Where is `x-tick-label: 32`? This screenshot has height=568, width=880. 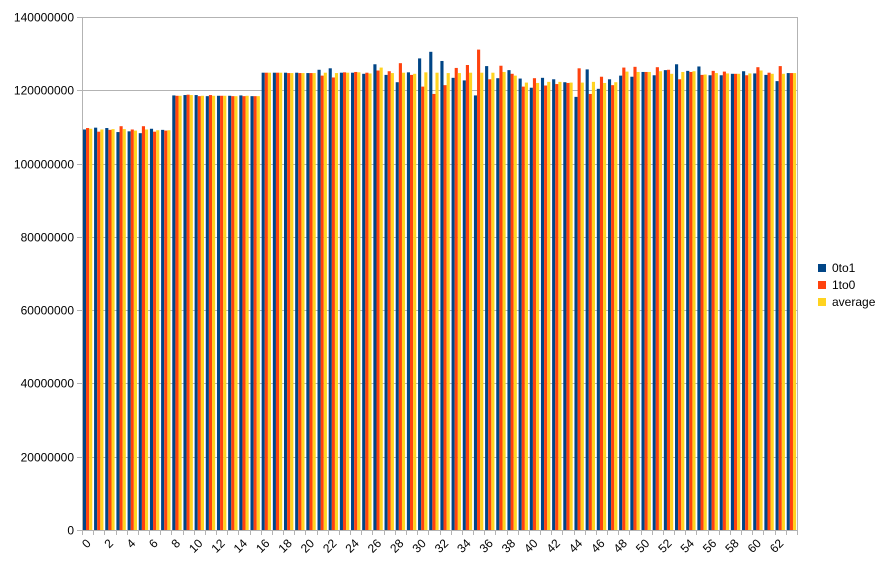 x-tick-label: 32 is located at coordinates (442, 546).